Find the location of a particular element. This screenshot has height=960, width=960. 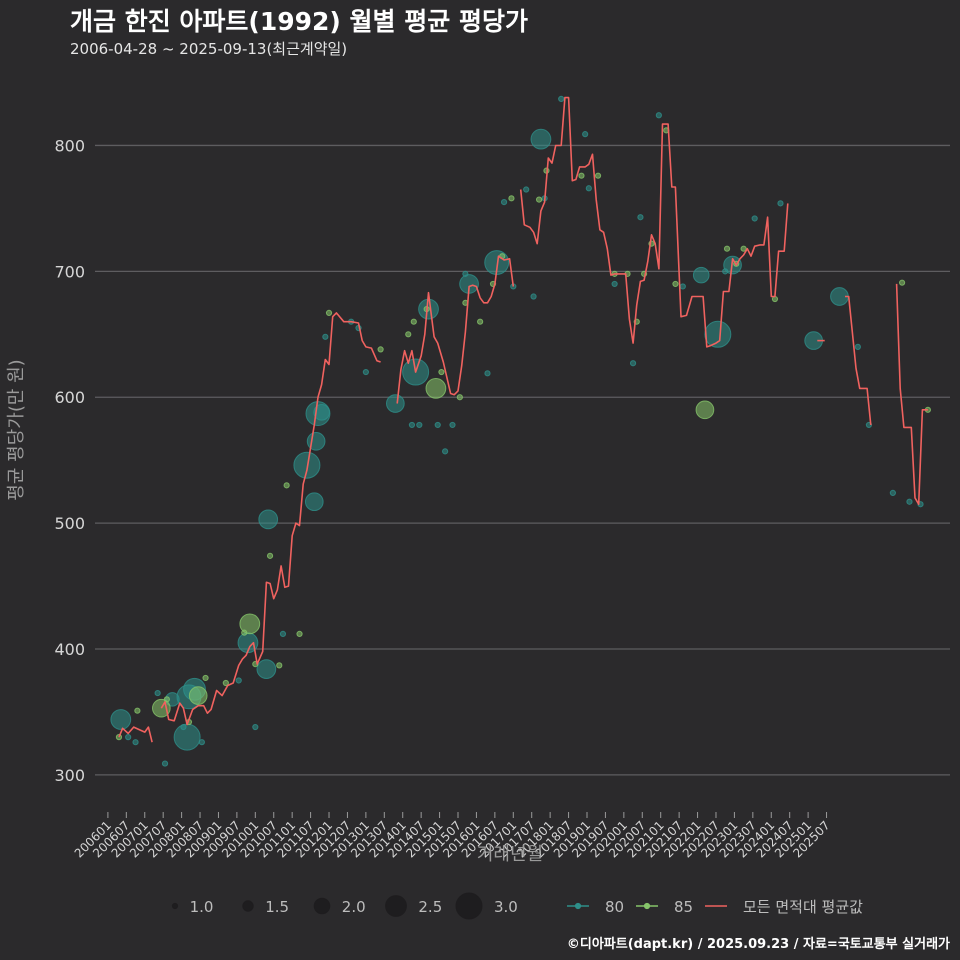

y-tick-label: 300 is located at coordinates (69, 775).